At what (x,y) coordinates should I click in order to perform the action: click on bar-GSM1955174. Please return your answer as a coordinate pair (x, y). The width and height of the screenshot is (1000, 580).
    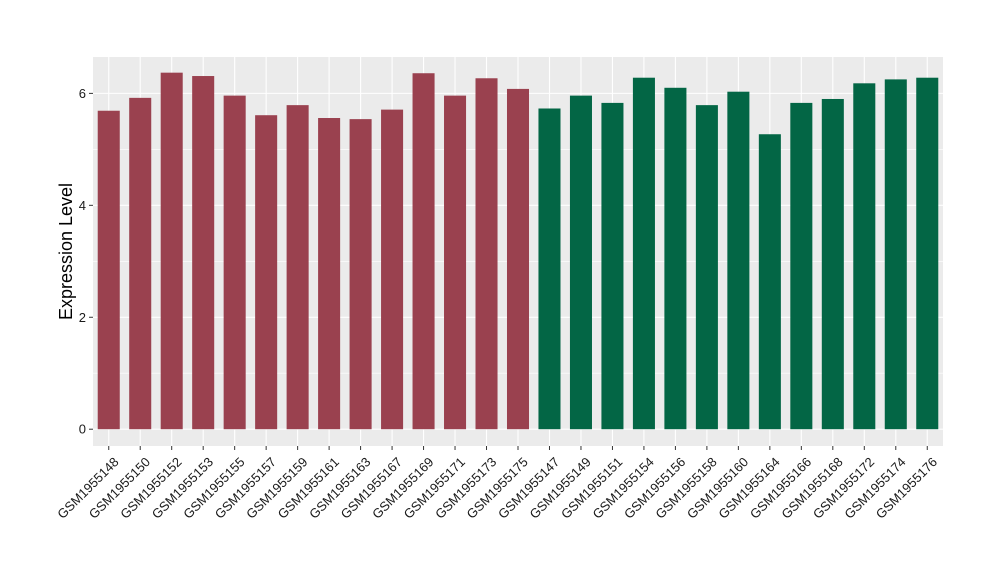
    Looking at the image, I should click on (895, 254).